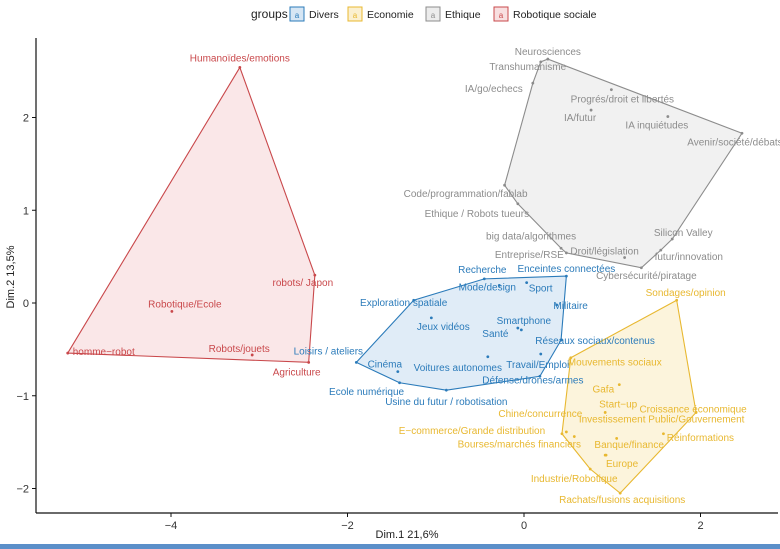 The image size is (780, 549). I want to click on point-label: Bourses/marchés financiers, so click(519, 445).